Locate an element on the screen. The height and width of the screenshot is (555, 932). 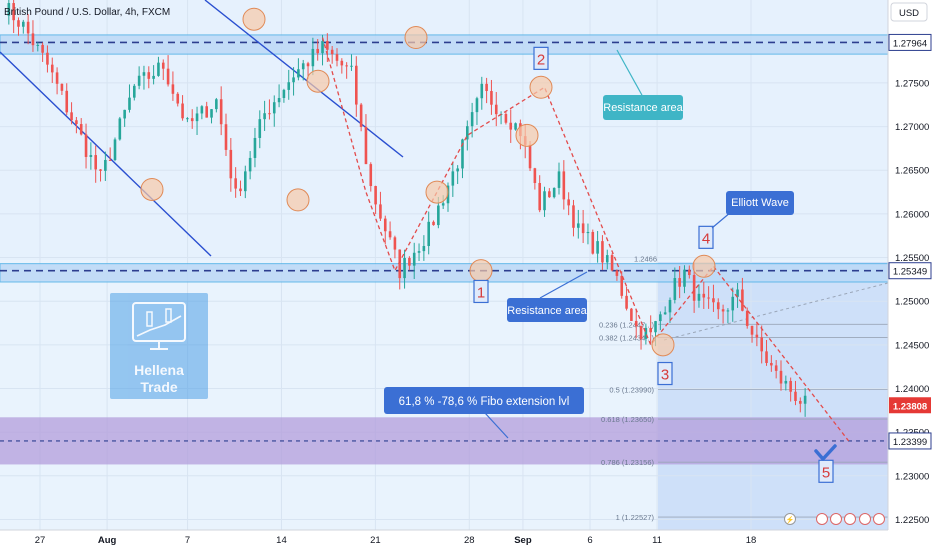
callout-box-resistance-middle is located at coordinates (547, 310).